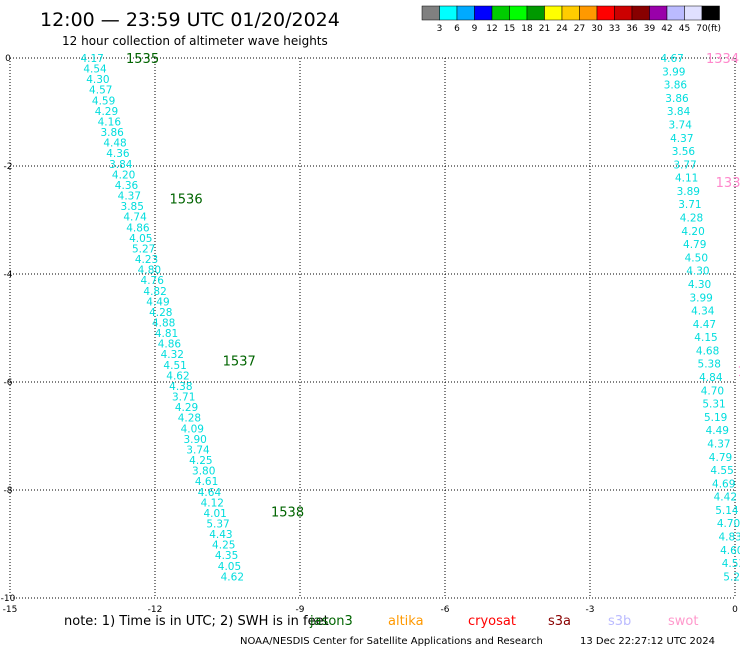  Describe the element at coordinates (684, 29) in the screenshot. I see `colorbar-label: 45` at that location.